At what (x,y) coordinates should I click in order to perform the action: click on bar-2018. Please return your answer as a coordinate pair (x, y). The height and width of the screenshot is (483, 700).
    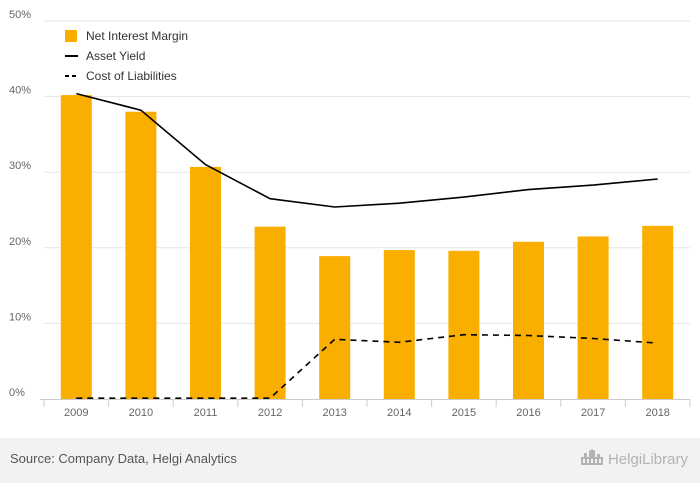
    Looking at the image, I should click on (658, 312).